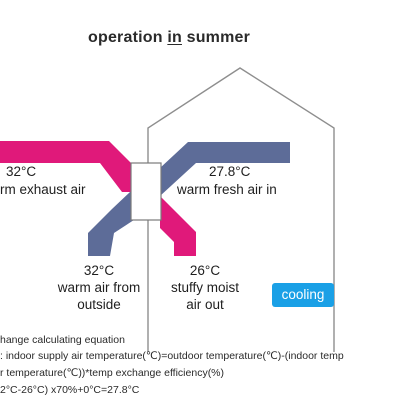 This screenshot has width=400, height=400. I want to click on equation-line-4: 2°C-26°C) x70%+0°C=27.8°C, so click(70, 390).